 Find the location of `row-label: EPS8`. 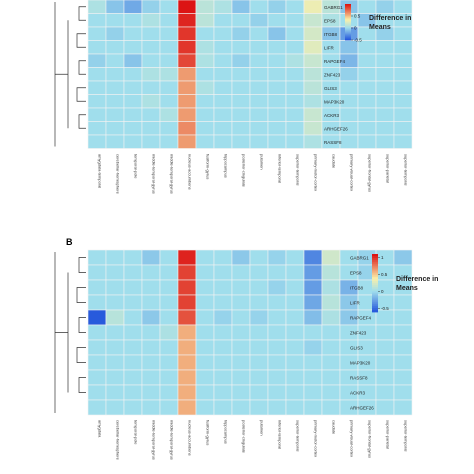

row-label: EPS8 is located at coordinates (356, 273).